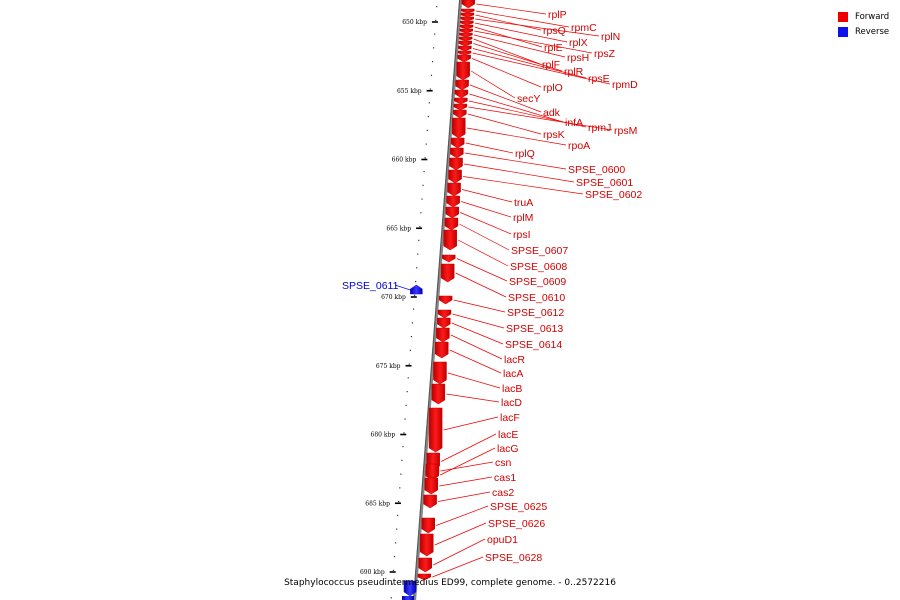 This screenshot has height=600, width=900. What do you see at coordinates (514, 360) in the screenshot?
I see `gene-label: lacR` at bounding box center [514, 360].